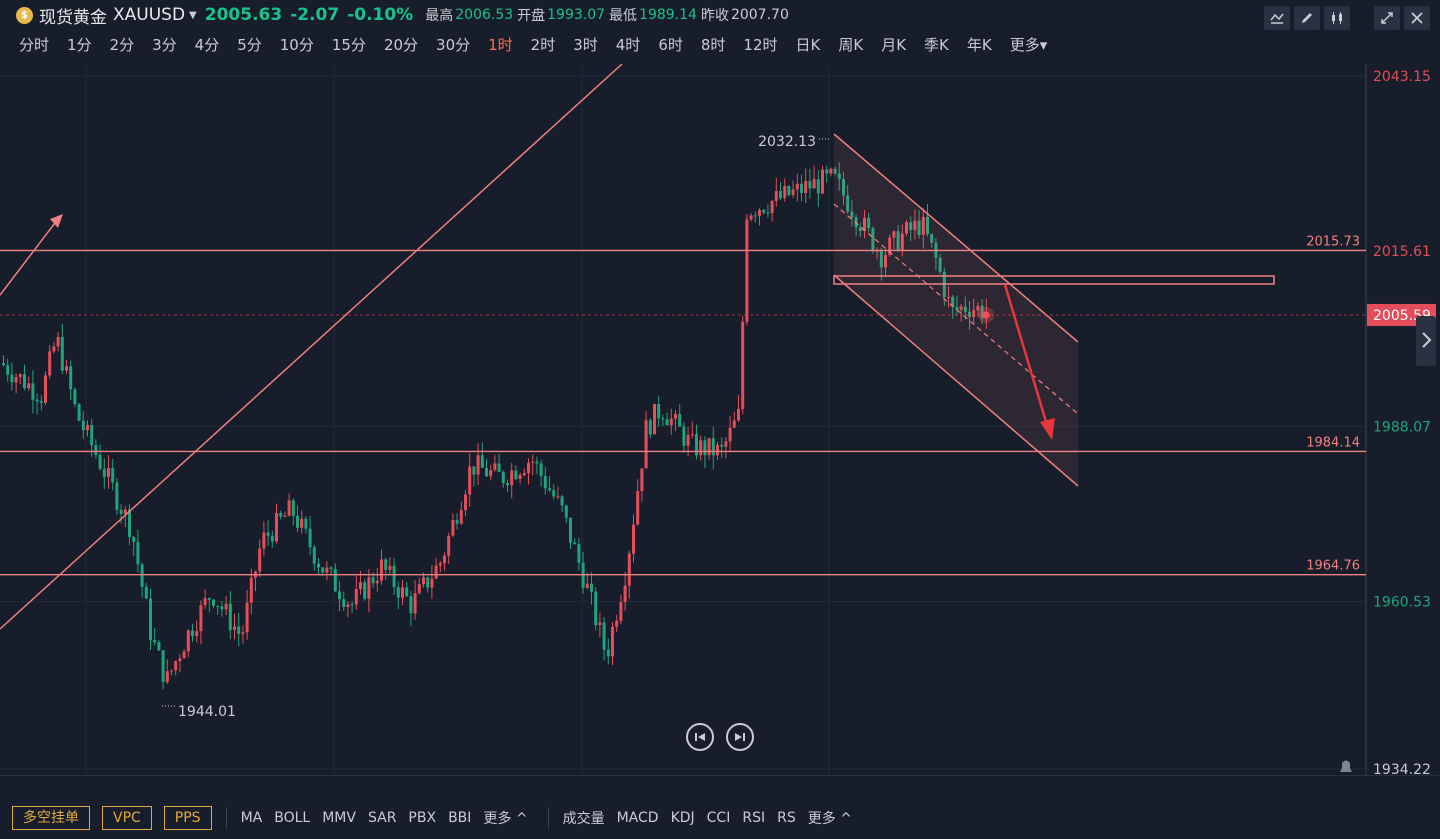 Image resolution: width=1440 pixels, height=839 pixels. What do you see at coordinates (122, 45) in the screenshot?
I see `tab-period-2: 2分` at bounding box center [122, 45].